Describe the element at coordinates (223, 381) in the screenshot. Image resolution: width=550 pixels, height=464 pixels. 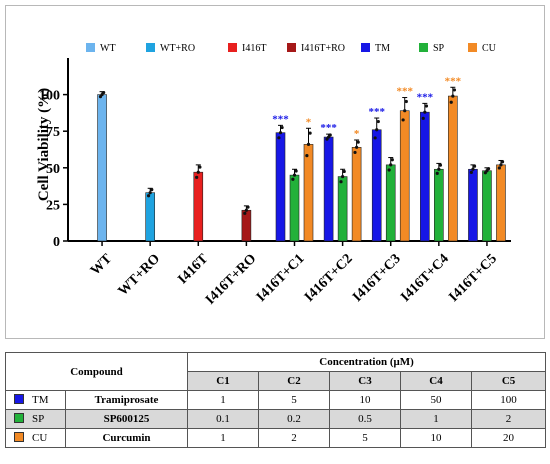
I see `column-header-c1: C1` at that location.